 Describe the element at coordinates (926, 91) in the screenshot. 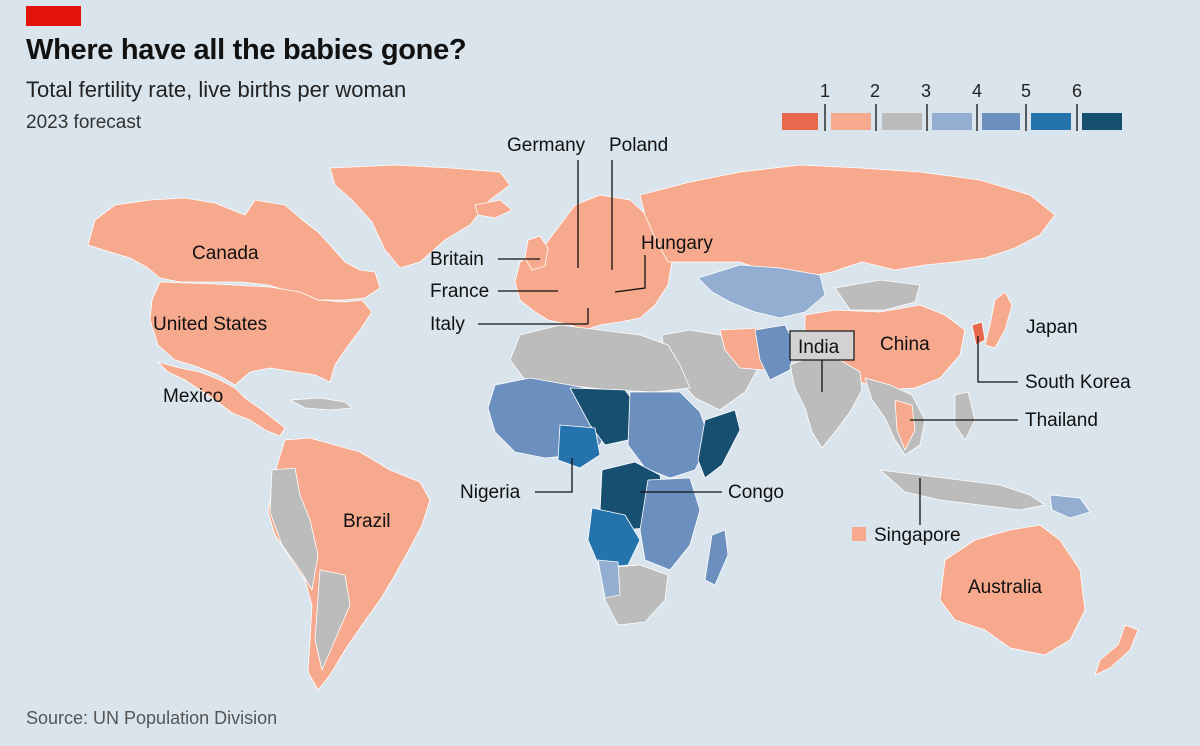

I see `legend-tick-3: 3` at that location.